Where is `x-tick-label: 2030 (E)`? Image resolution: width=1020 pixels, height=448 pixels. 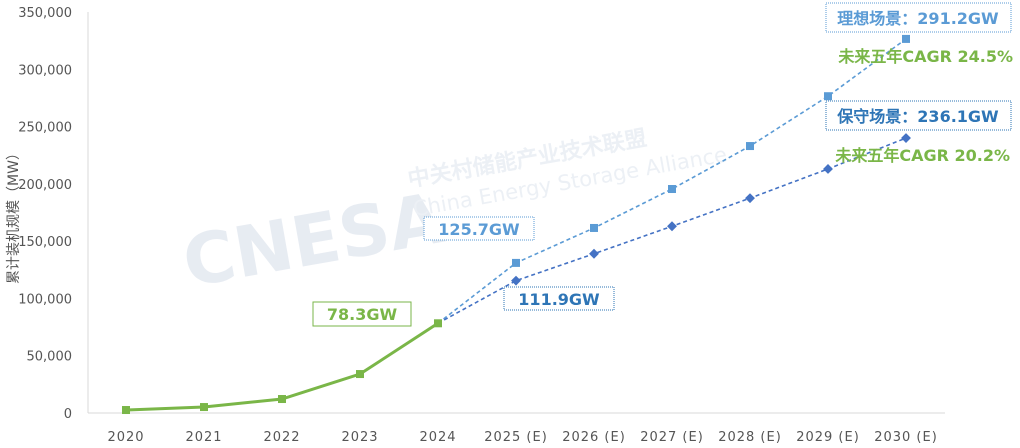 x-tick-label: 2030 (E) is located at coordinates (906, 437).